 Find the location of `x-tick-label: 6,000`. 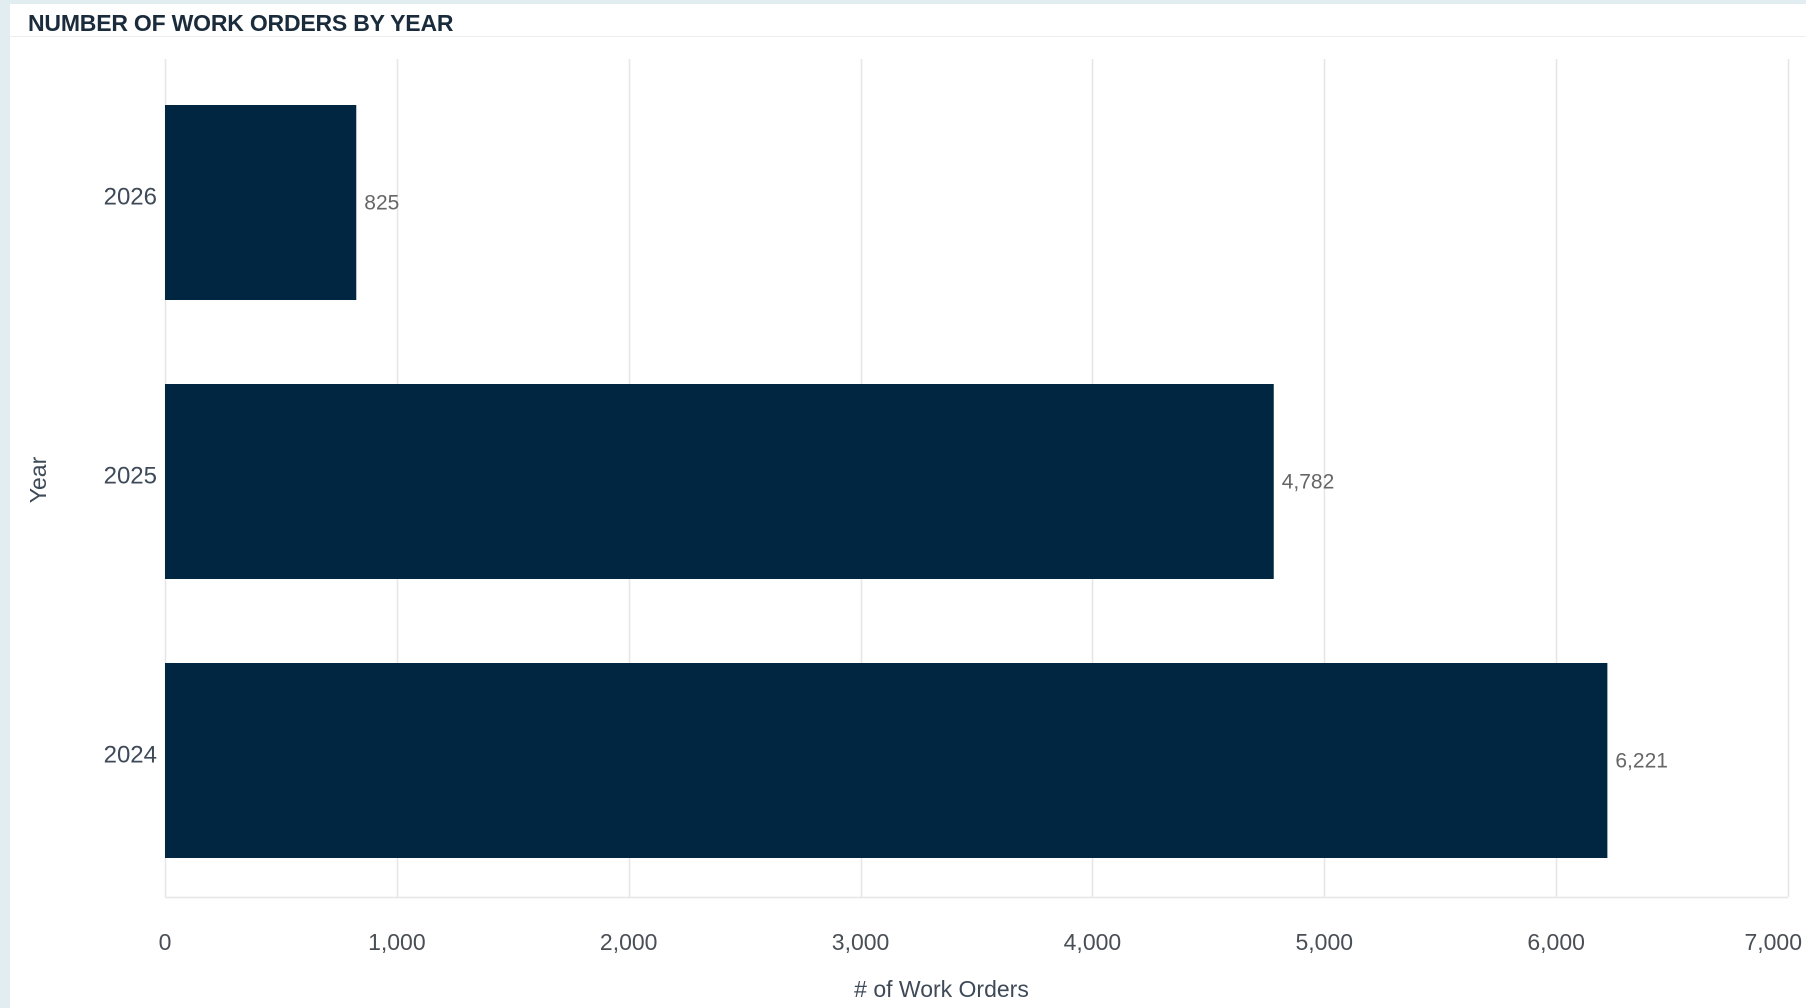

x-tick-label: 6,000 is located at coordinates (1556, 942).